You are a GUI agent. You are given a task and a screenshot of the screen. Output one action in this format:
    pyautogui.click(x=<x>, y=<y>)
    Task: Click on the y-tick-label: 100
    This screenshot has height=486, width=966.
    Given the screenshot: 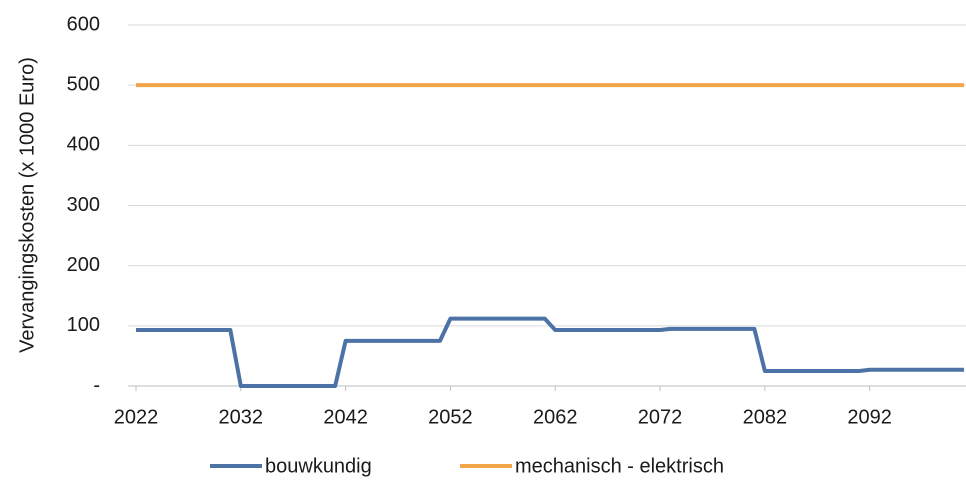 What is the action you would take?
    pyautogui.click(x=83, y=325)
    